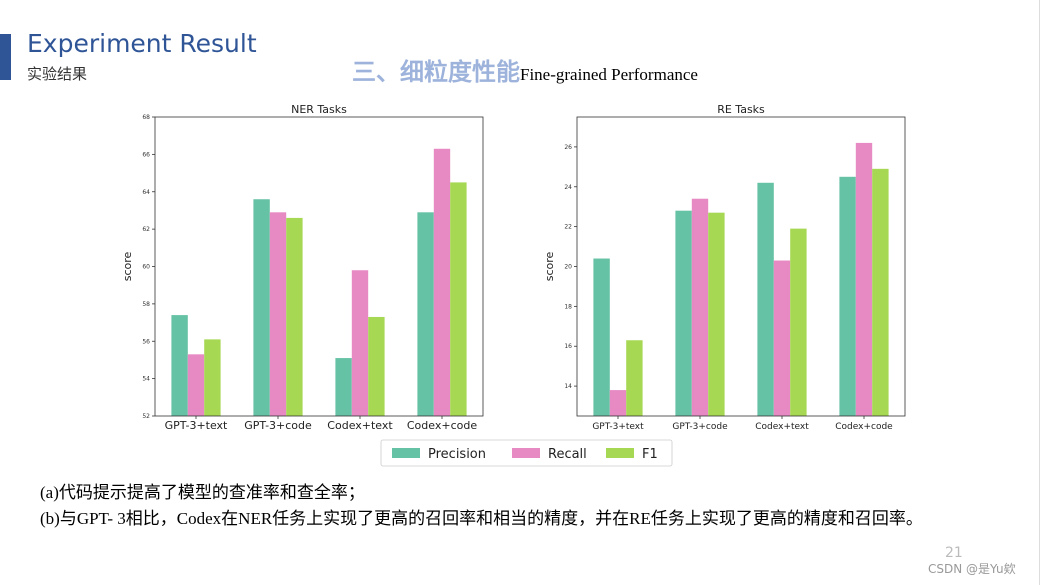 Image resolution: width=1040 pixels, height=585 pixels. What do you see at coordinates (568, 306) in the screenshot?
I see `y-tick-label: 18` at bounding box center [568, 306].